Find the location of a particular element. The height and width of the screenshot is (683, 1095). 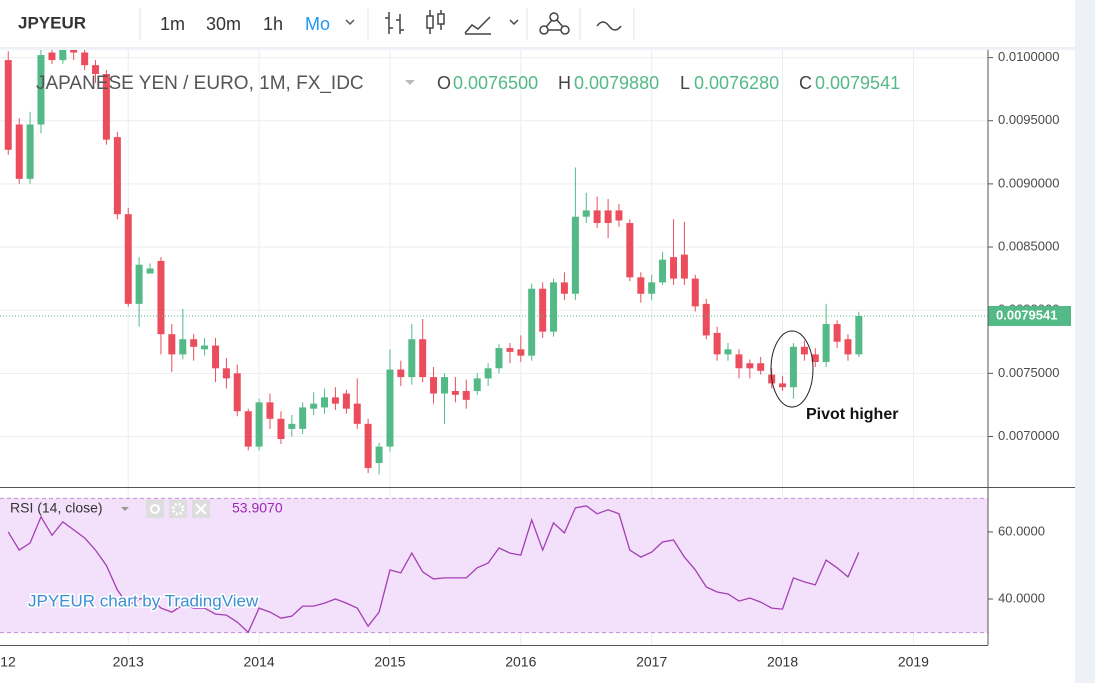

compare-icon is located at coordinates (609, 26).